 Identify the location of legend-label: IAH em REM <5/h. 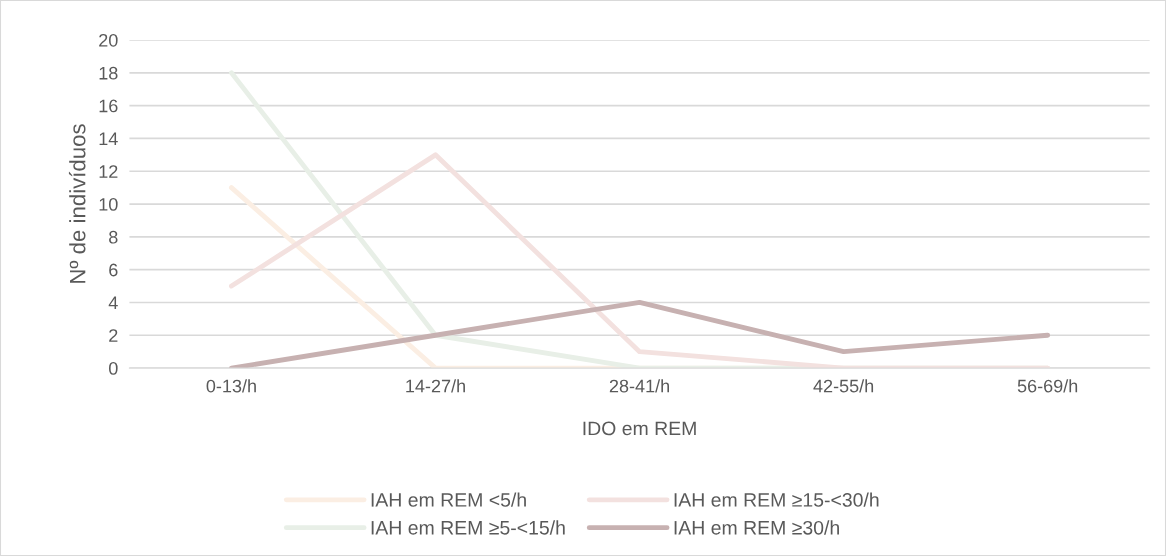
(448, 499).